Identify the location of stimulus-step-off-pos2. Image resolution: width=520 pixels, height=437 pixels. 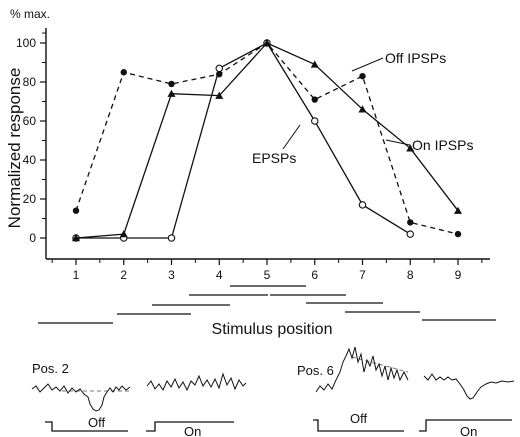
(86, 426).